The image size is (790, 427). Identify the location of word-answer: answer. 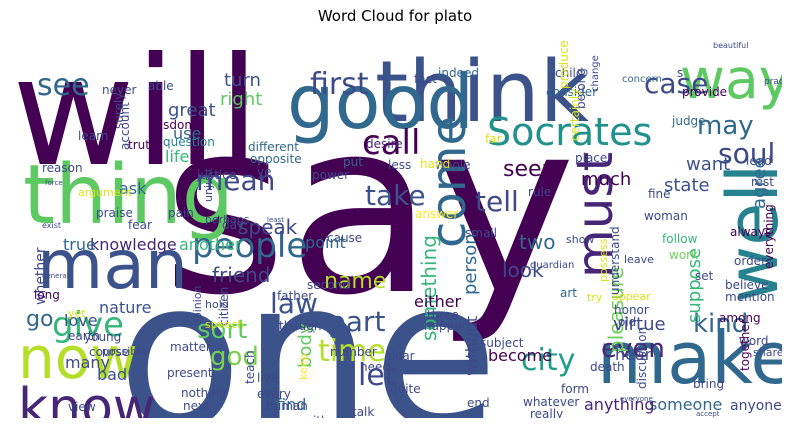
(436, 214).